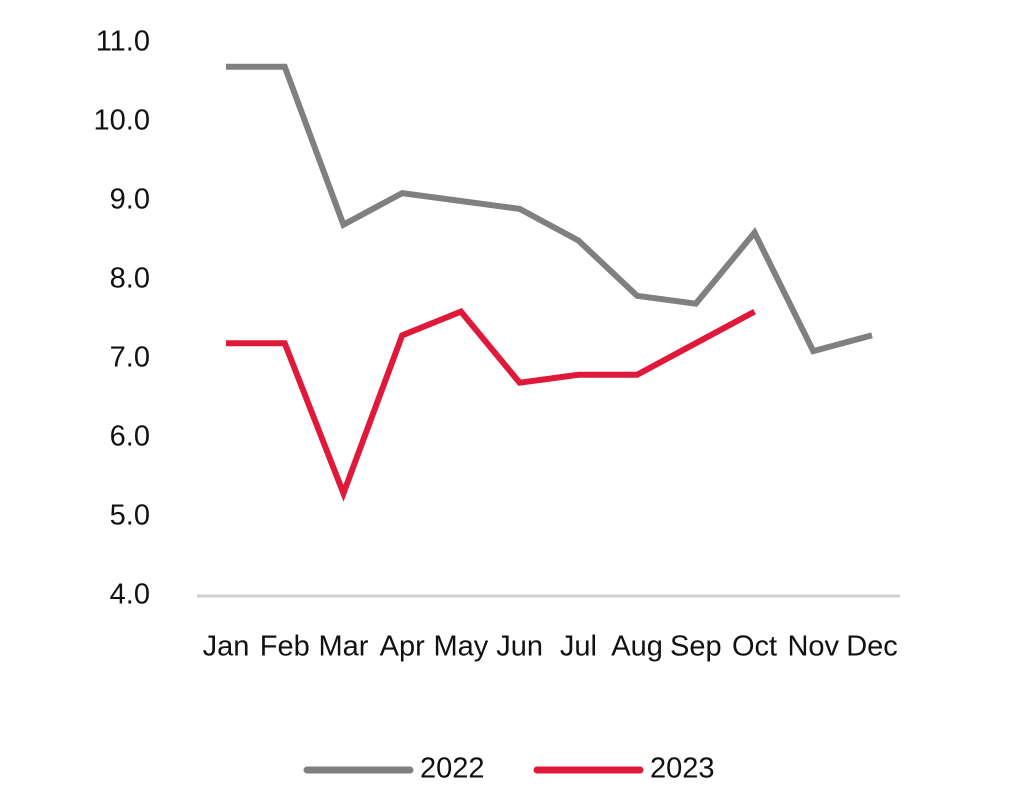  What do you see at coordinates (696, 647) in the screenshot?
I see `x-tick-label: Sep` at bounding box center [696, 647].